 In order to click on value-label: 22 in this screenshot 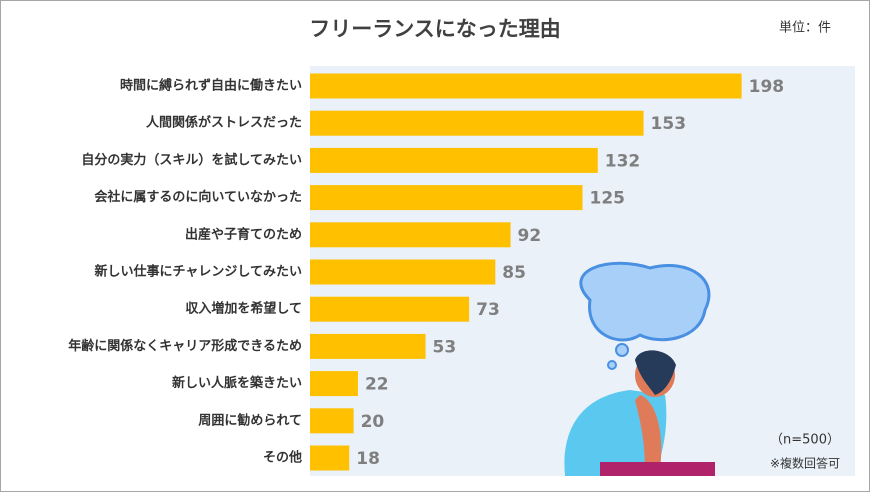, I will do `click(377, 385)`.